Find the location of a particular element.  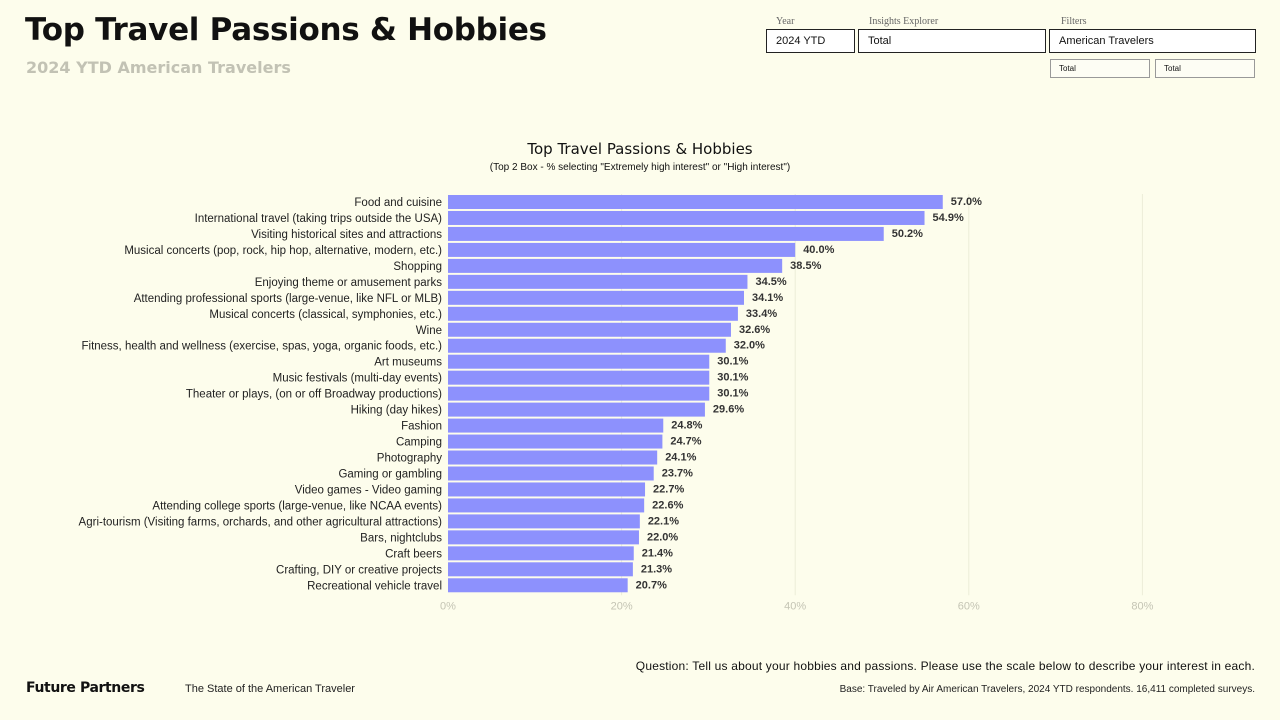

value-label: 34.1% is located at coordinates (767, 298).